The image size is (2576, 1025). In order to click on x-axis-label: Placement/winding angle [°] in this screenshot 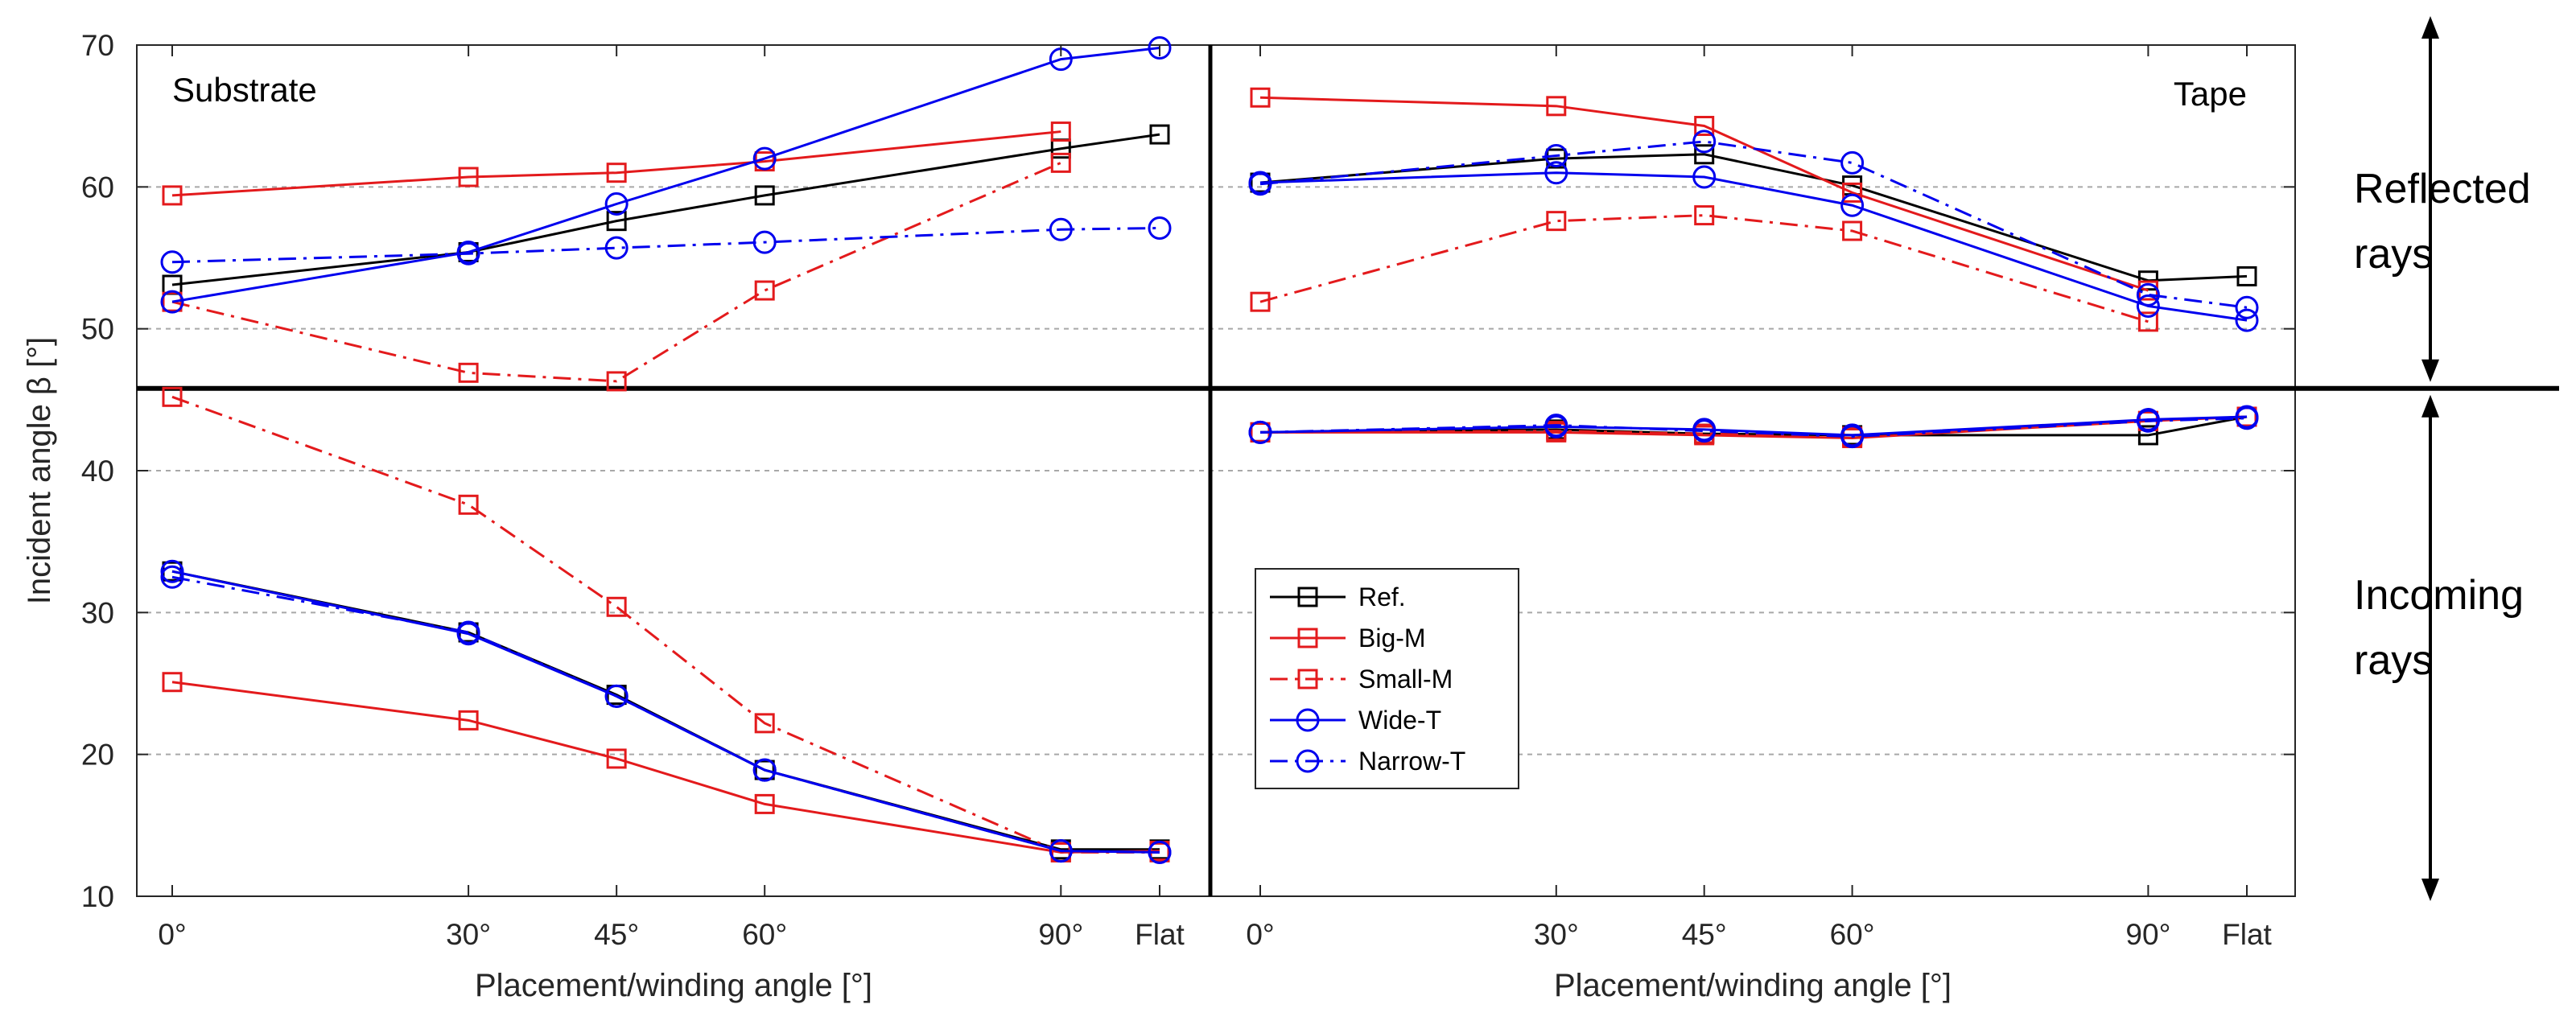, I will do `click(1753, 986)`.